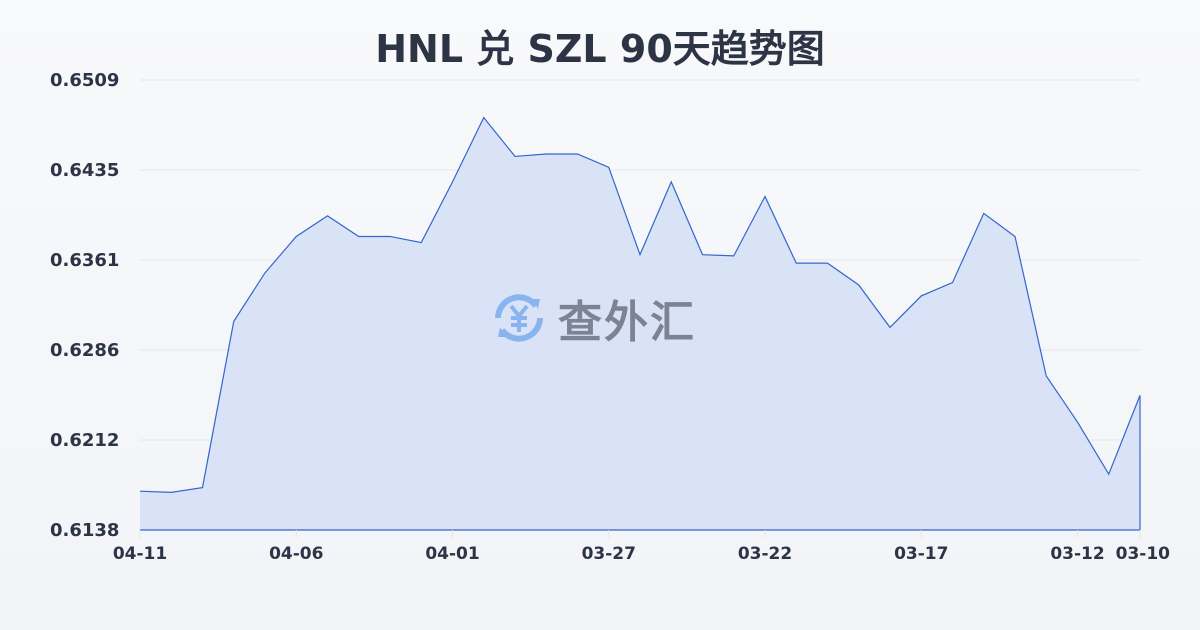  What do you see at coordinates (1077, 554) in the screenshot?
I see `x-tick-label: 03-12` at bounding box center [1077, 554].